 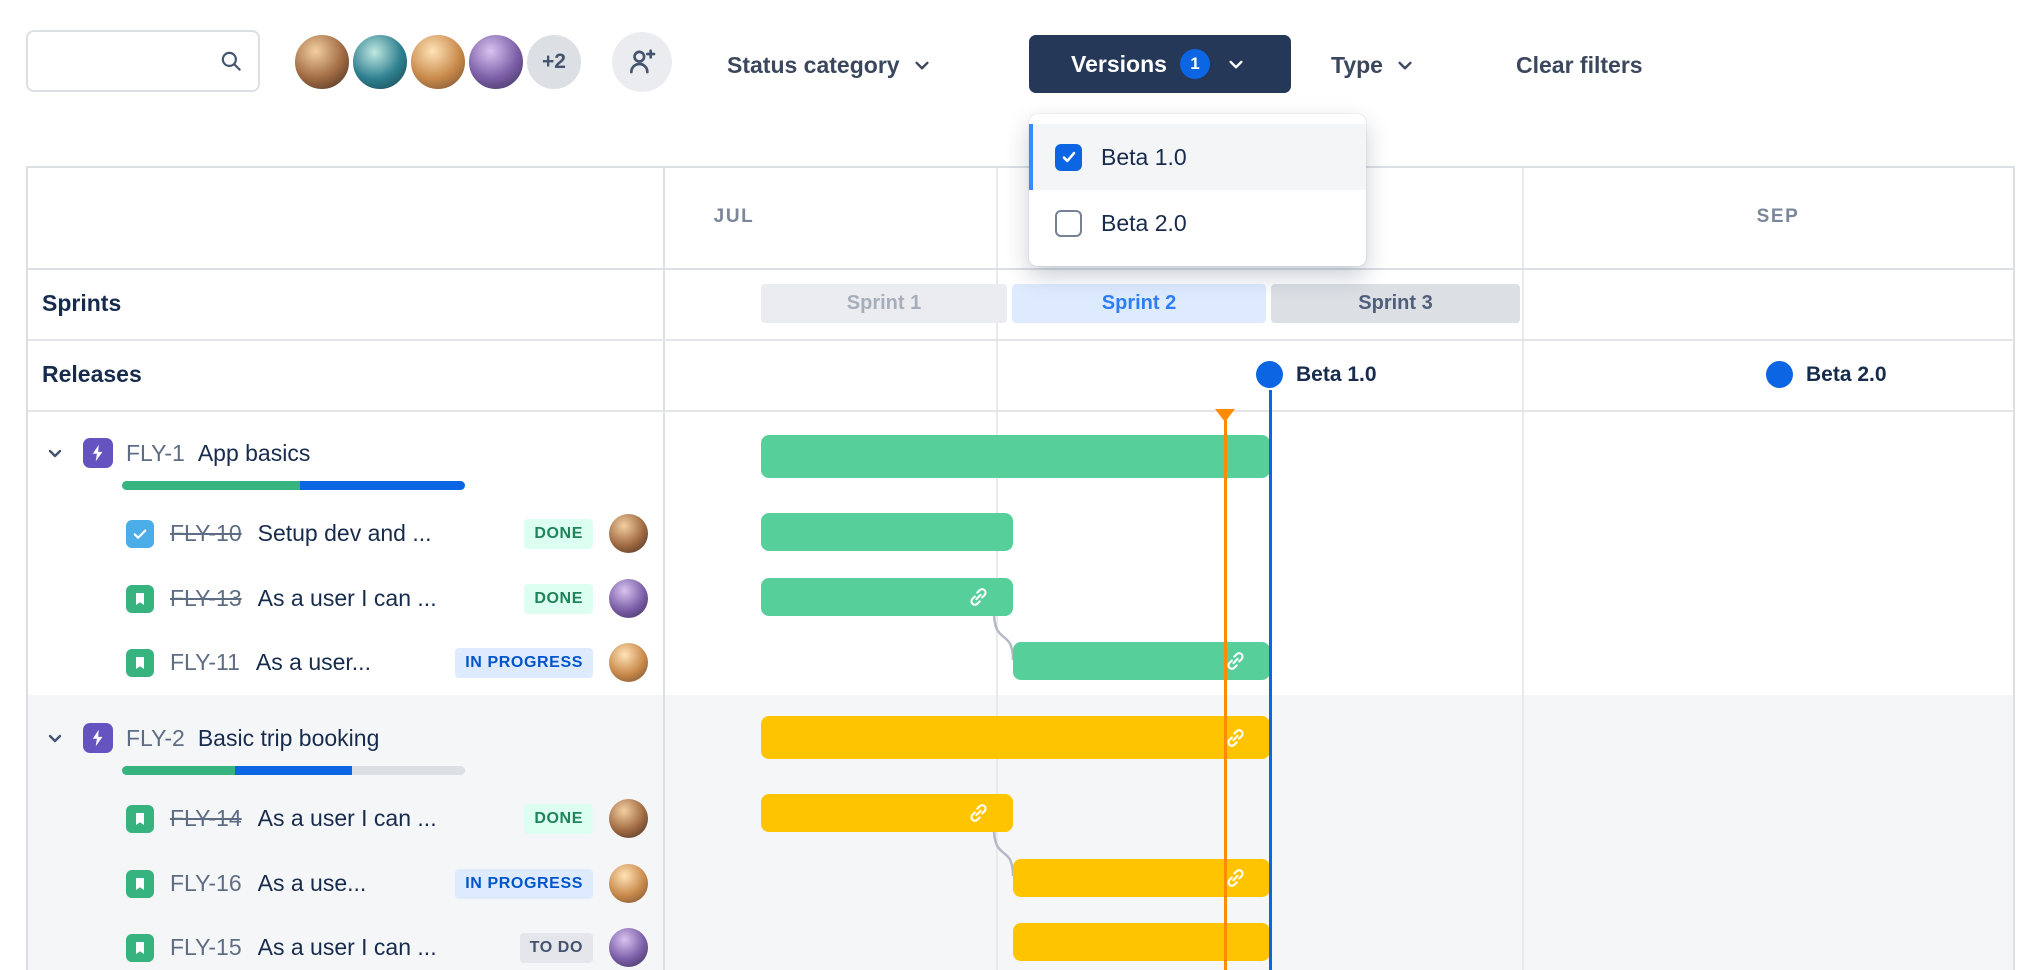 What do you see at coordinates (130, 61) in the screenshot?
I see `search-input` at bounding box center [130, 61].